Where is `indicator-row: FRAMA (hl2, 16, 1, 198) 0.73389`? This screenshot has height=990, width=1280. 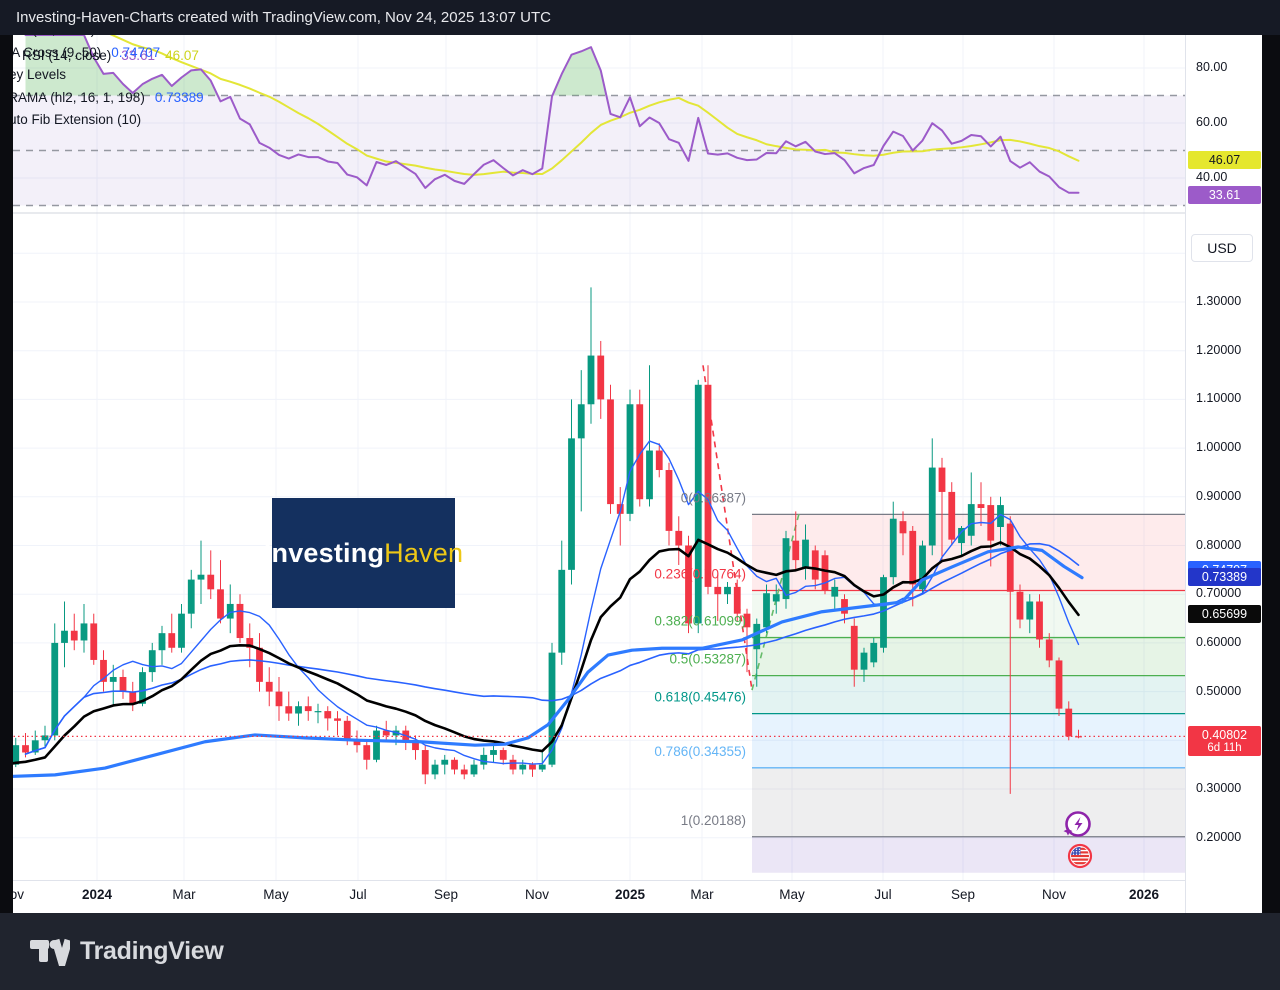 indicator-row: FRAMA (hl2, 16, 1, 198) 0.73389 is located at coordinates (102, 97).